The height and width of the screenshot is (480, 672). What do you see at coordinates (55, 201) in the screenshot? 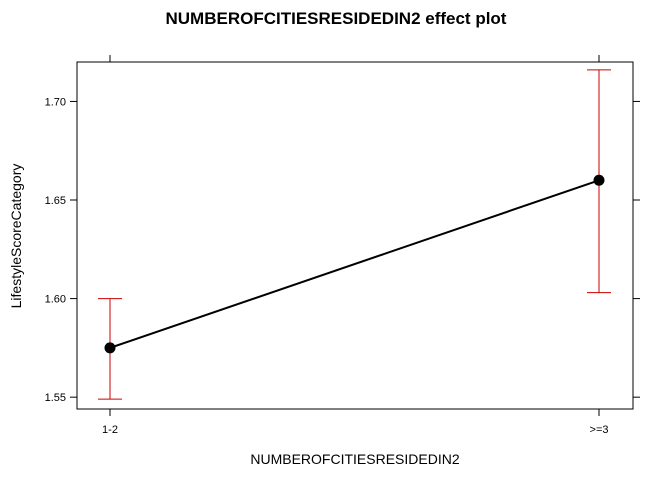
I see `y-tick-label: 1.65` at bounding box center [55, 201].